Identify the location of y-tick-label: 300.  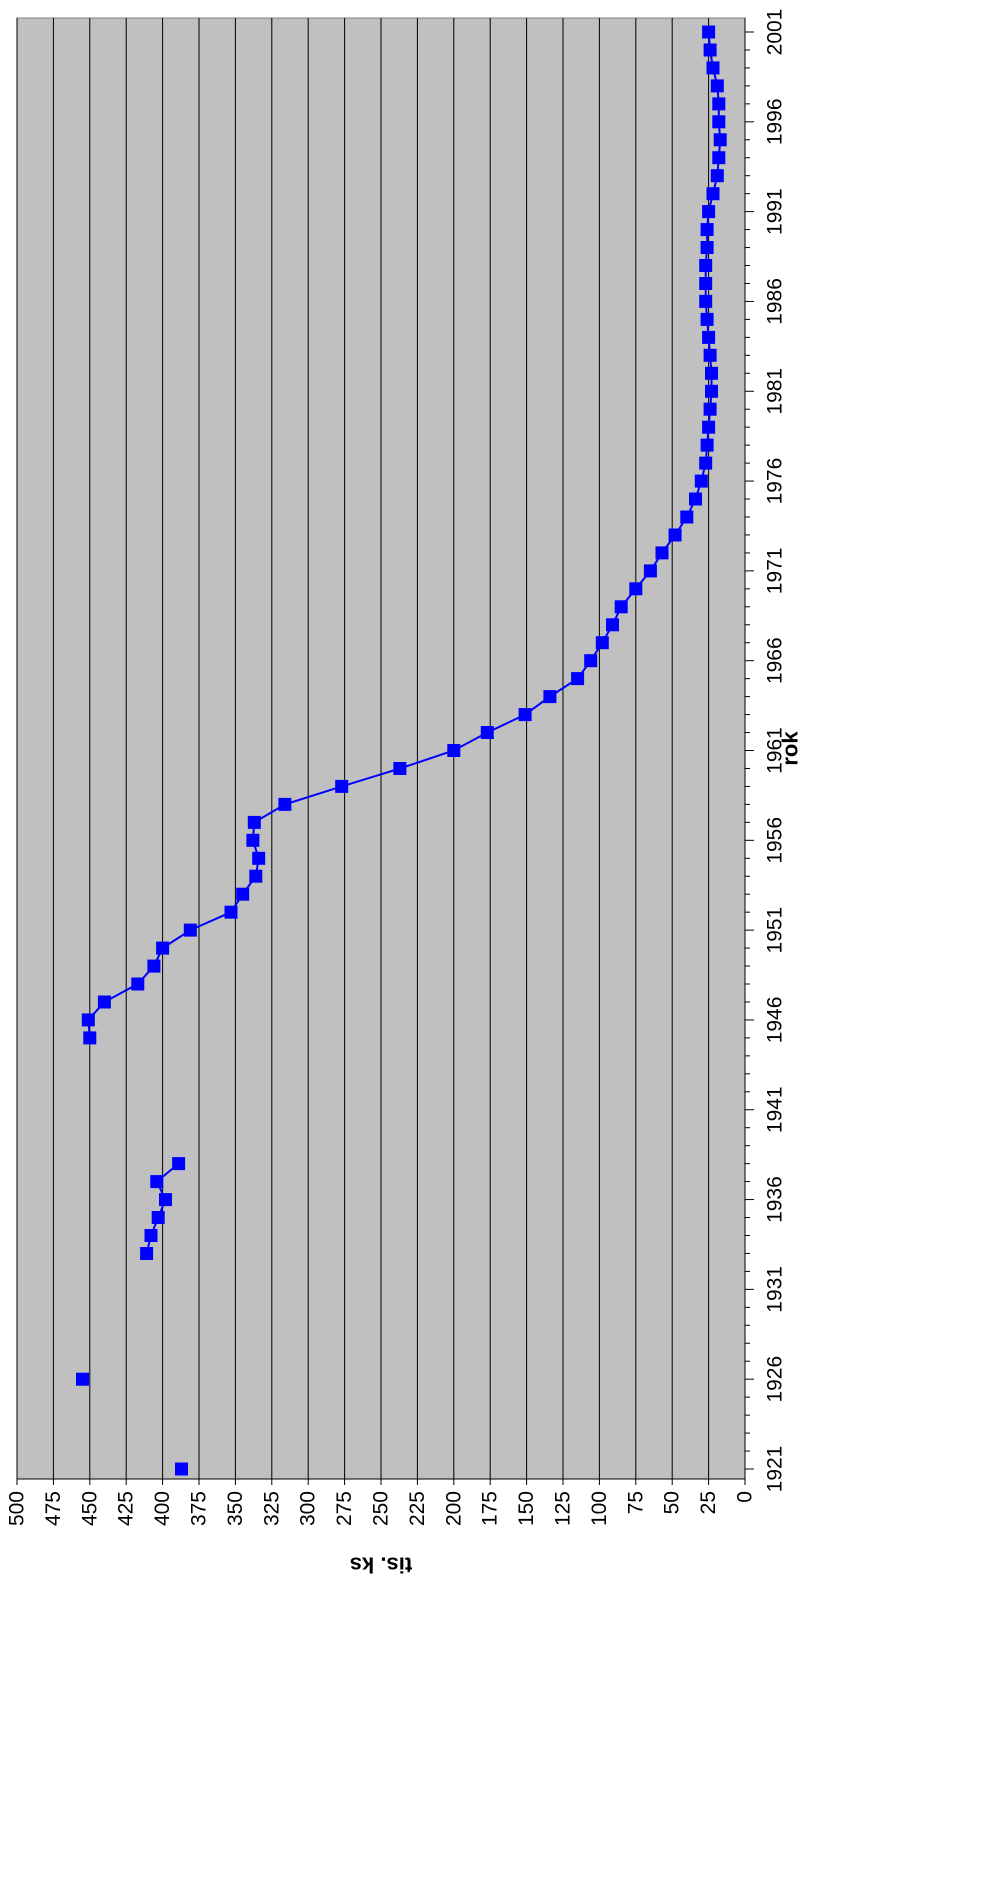
(308, 1508).